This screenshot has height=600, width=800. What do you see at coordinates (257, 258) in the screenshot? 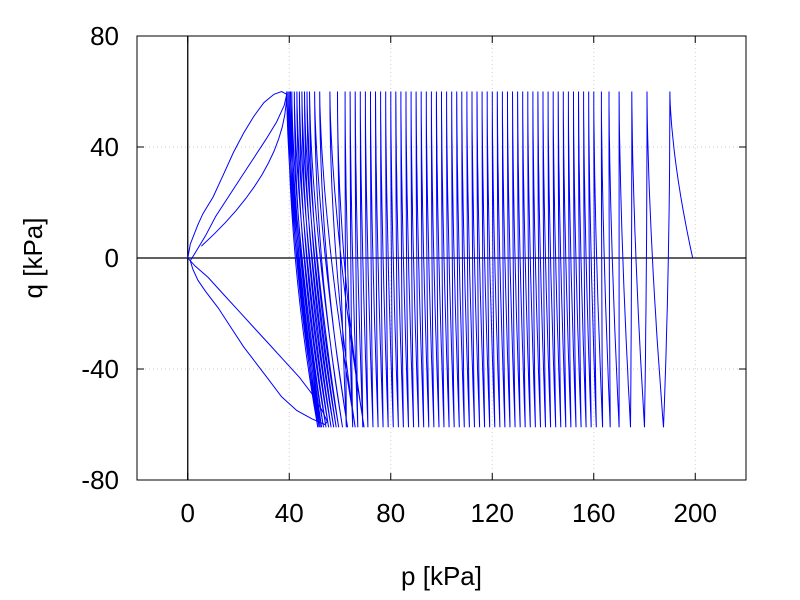
I see `stress-path-series` at bounding box center [257, 258].